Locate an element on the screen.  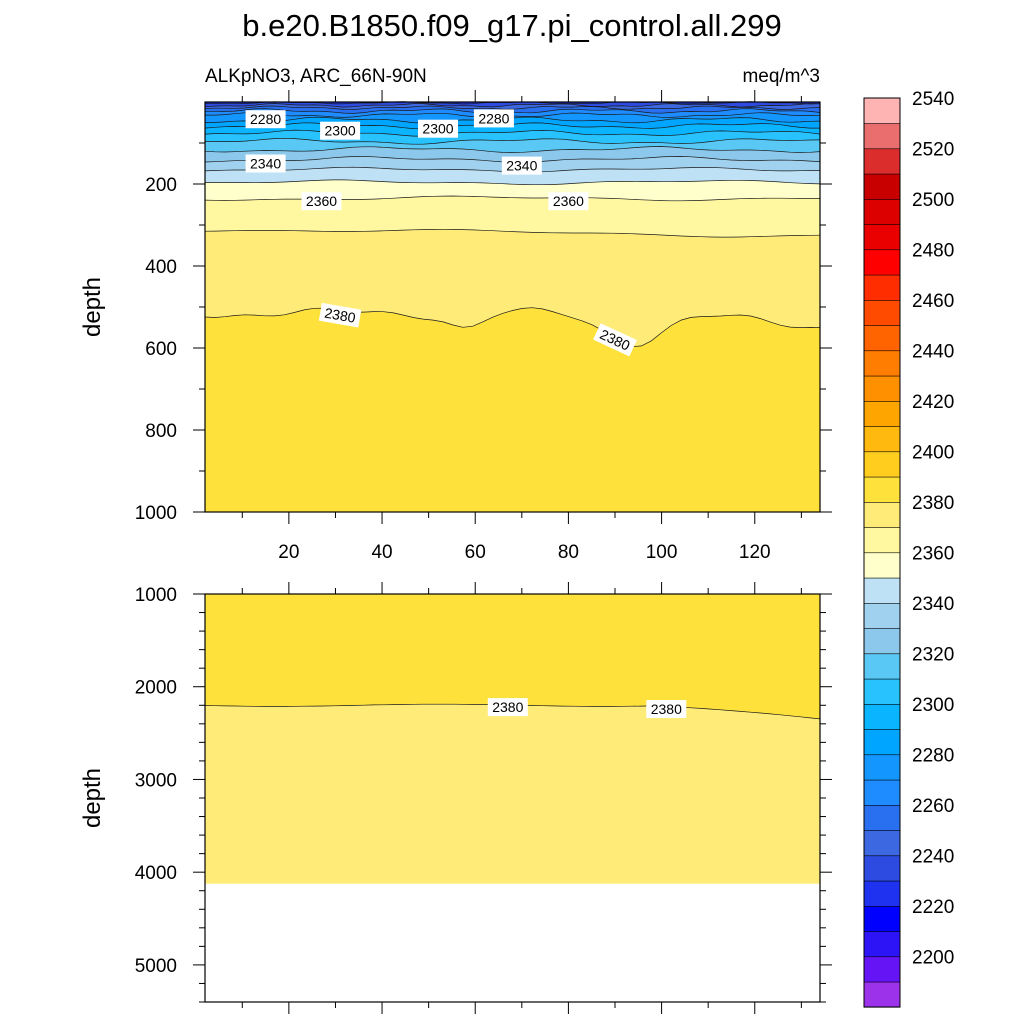
y-tick-label: 200 is located at coordinates (161, 185).